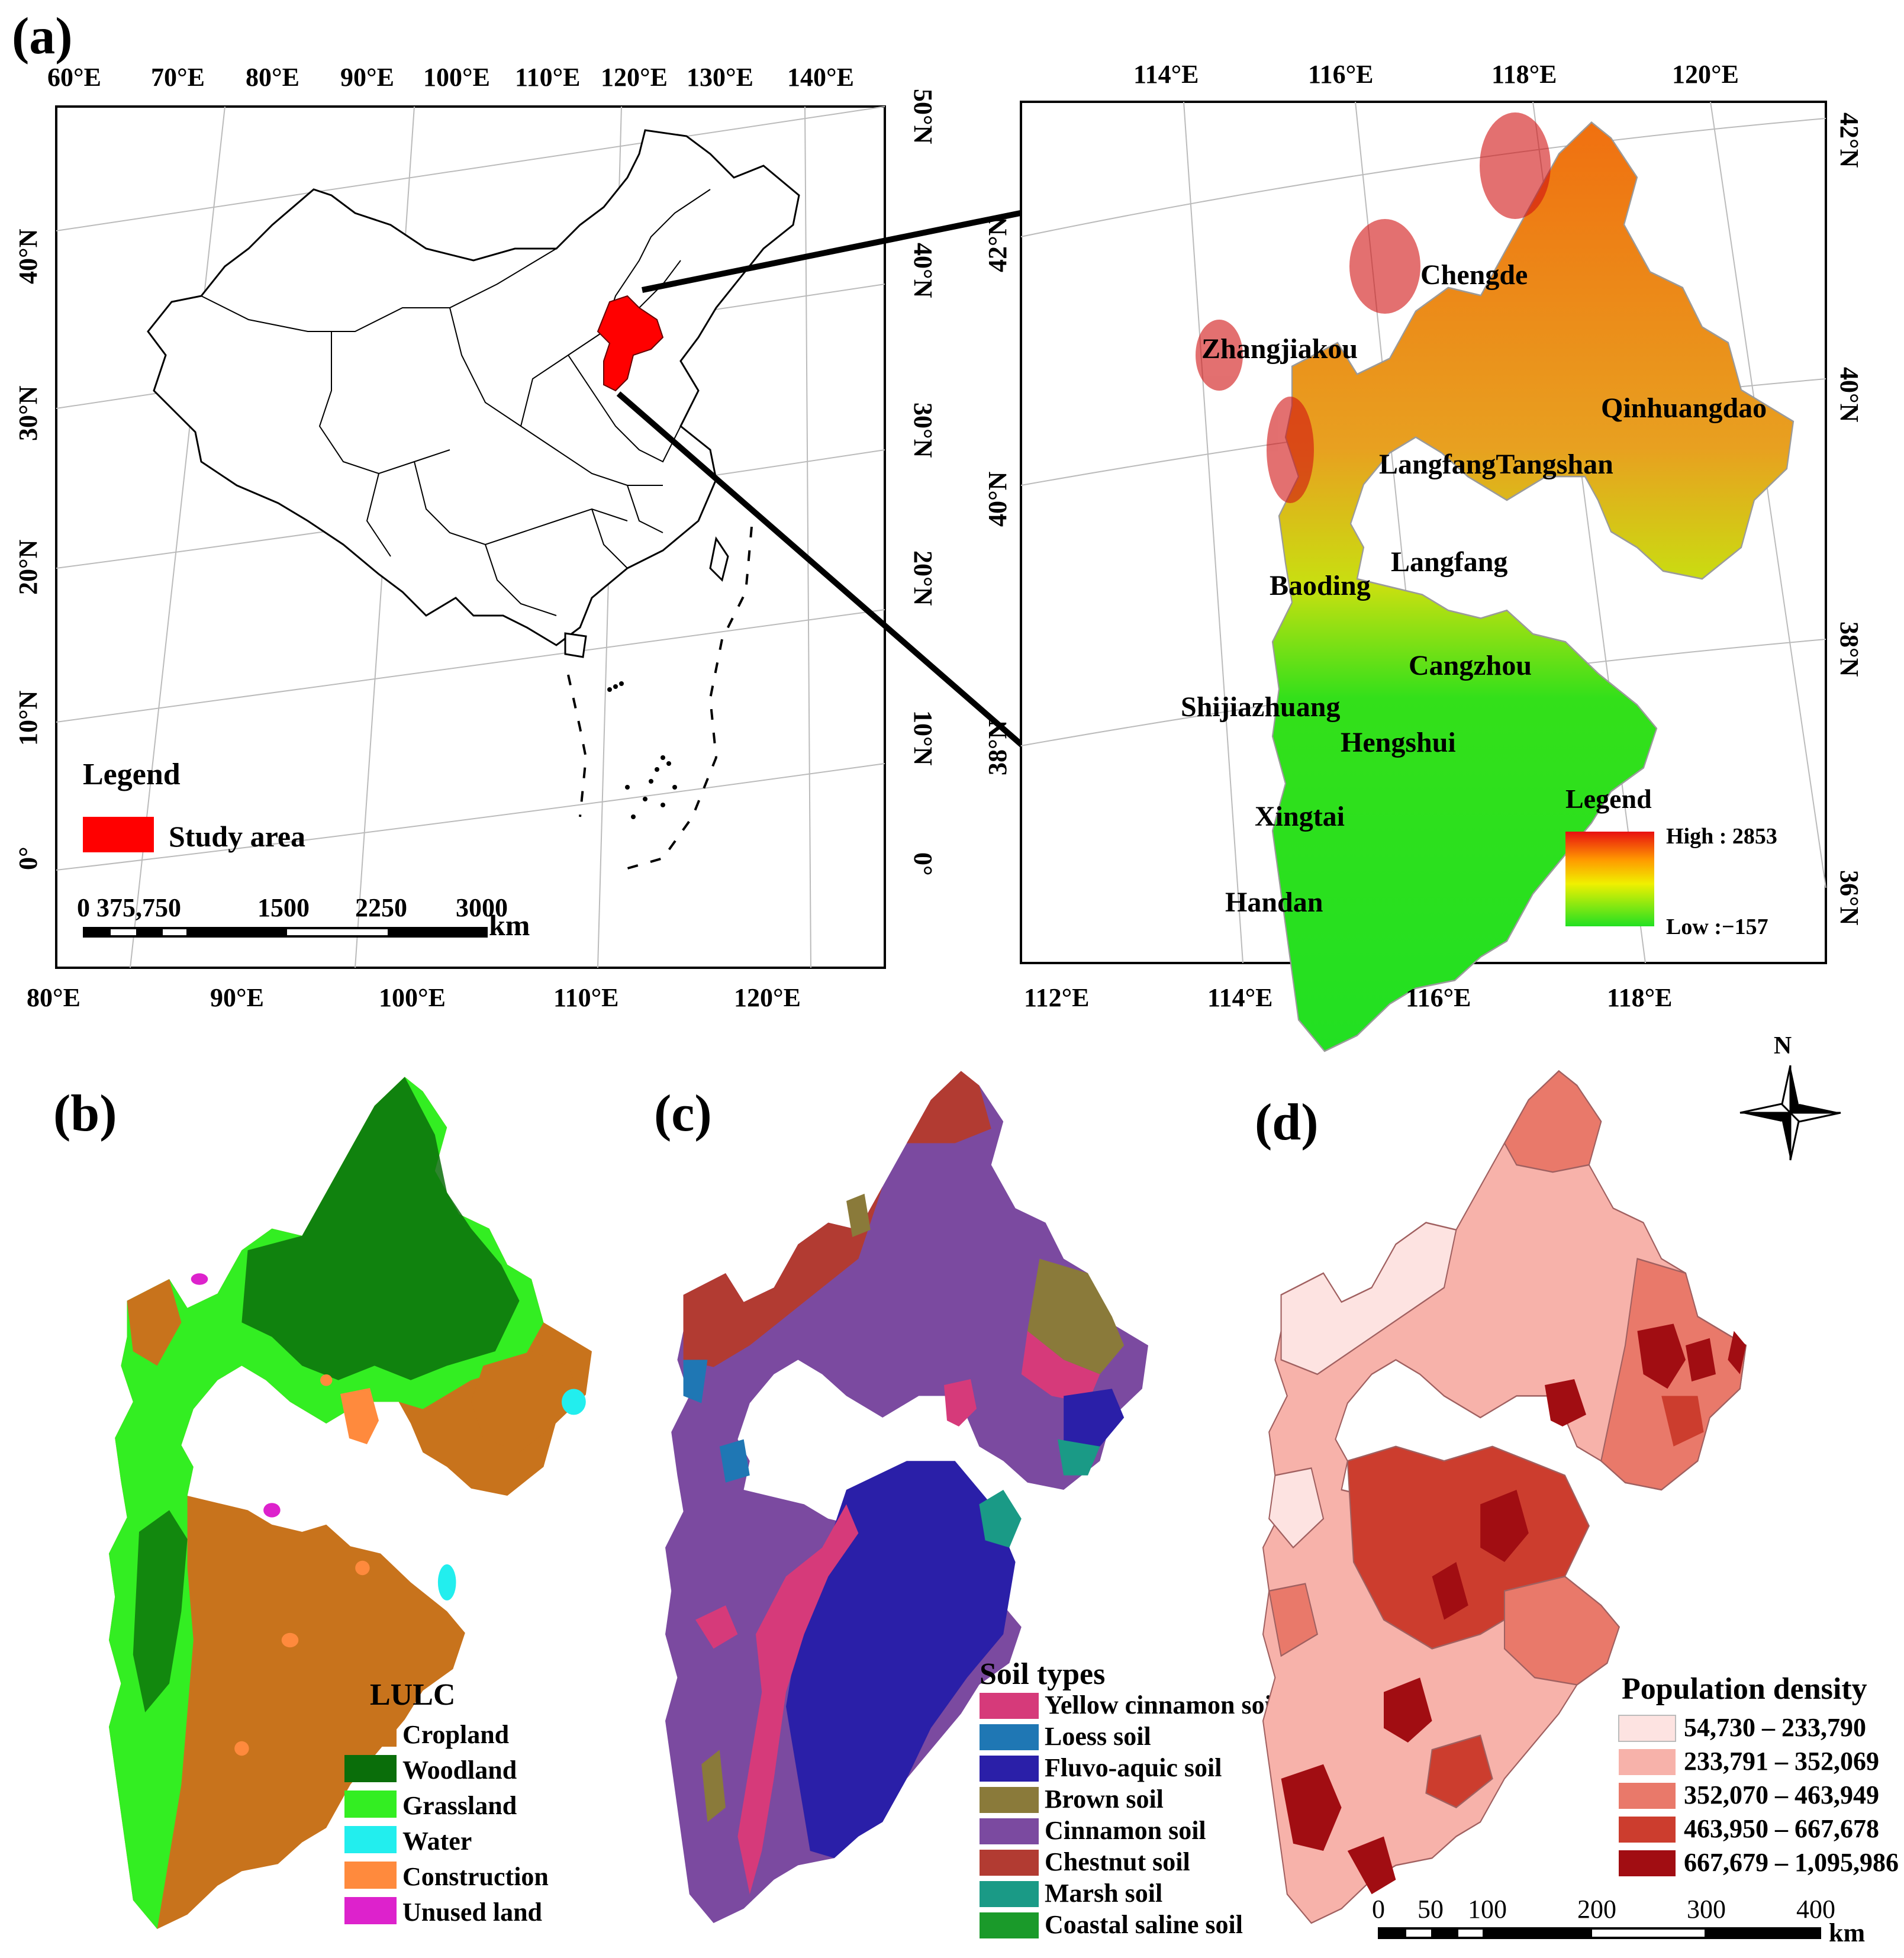 This screenshot has width=1904, height=1958. What do you see at coordinates (575, 645) in the screenshot?
I see `hainan-island` at bounding box center [575, 645].